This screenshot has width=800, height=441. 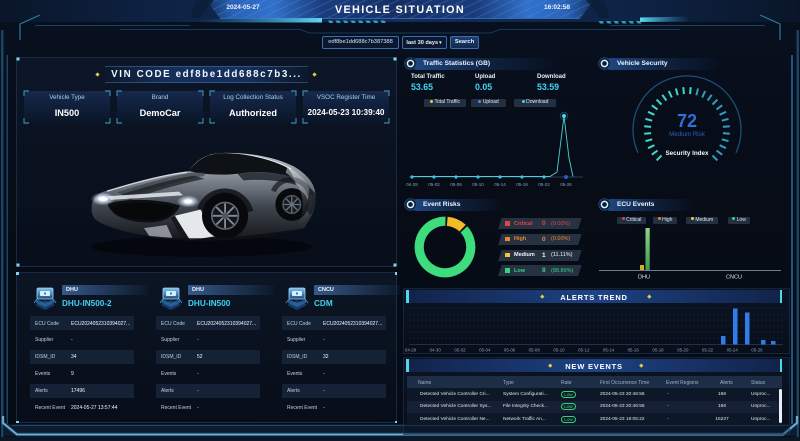 I want to click on svg-text: 05-24, so click(x=733, y=350).